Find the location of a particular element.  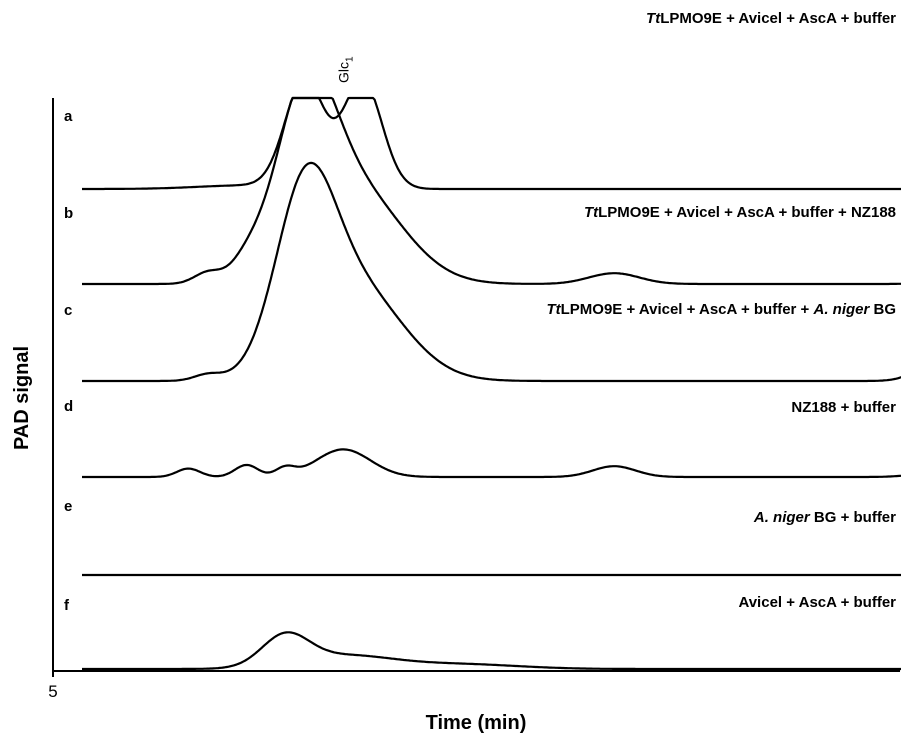

x-axis-ticks: 510152025 is located at coordinates (53, 686).